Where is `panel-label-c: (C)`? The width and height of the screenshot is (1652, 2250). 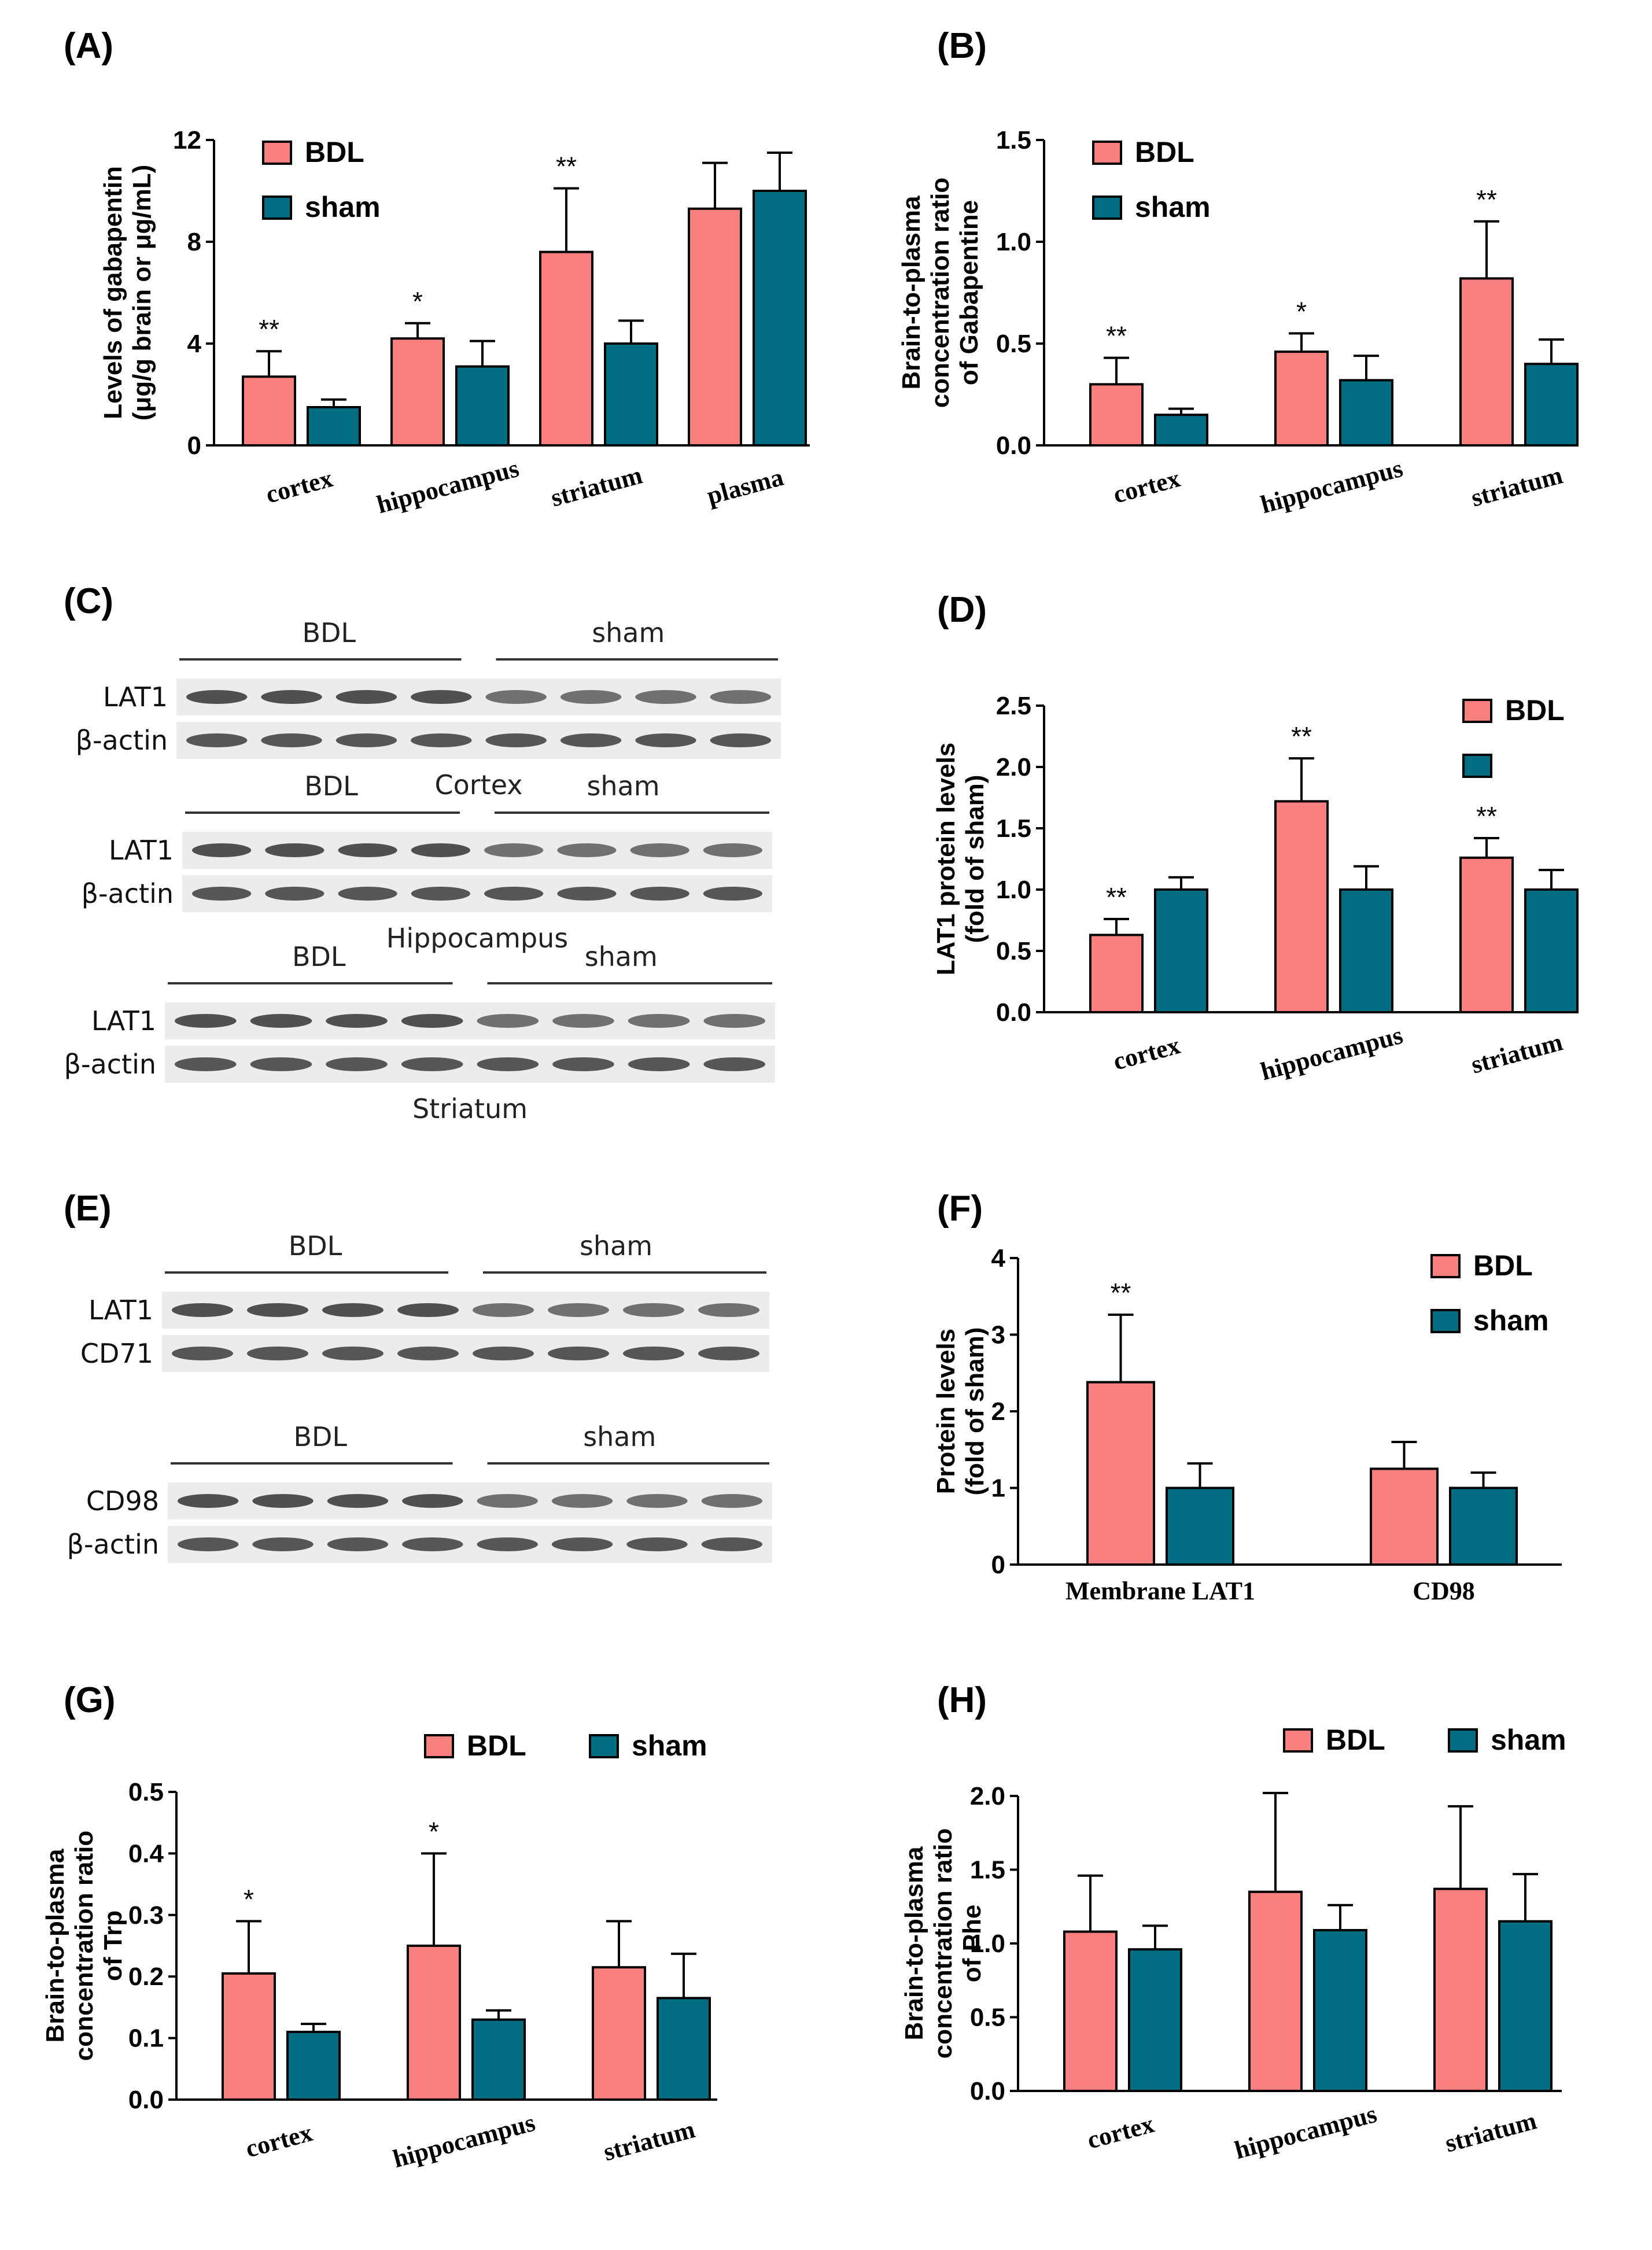
panel-label-c: (C) is located at coordinates (89, 601).